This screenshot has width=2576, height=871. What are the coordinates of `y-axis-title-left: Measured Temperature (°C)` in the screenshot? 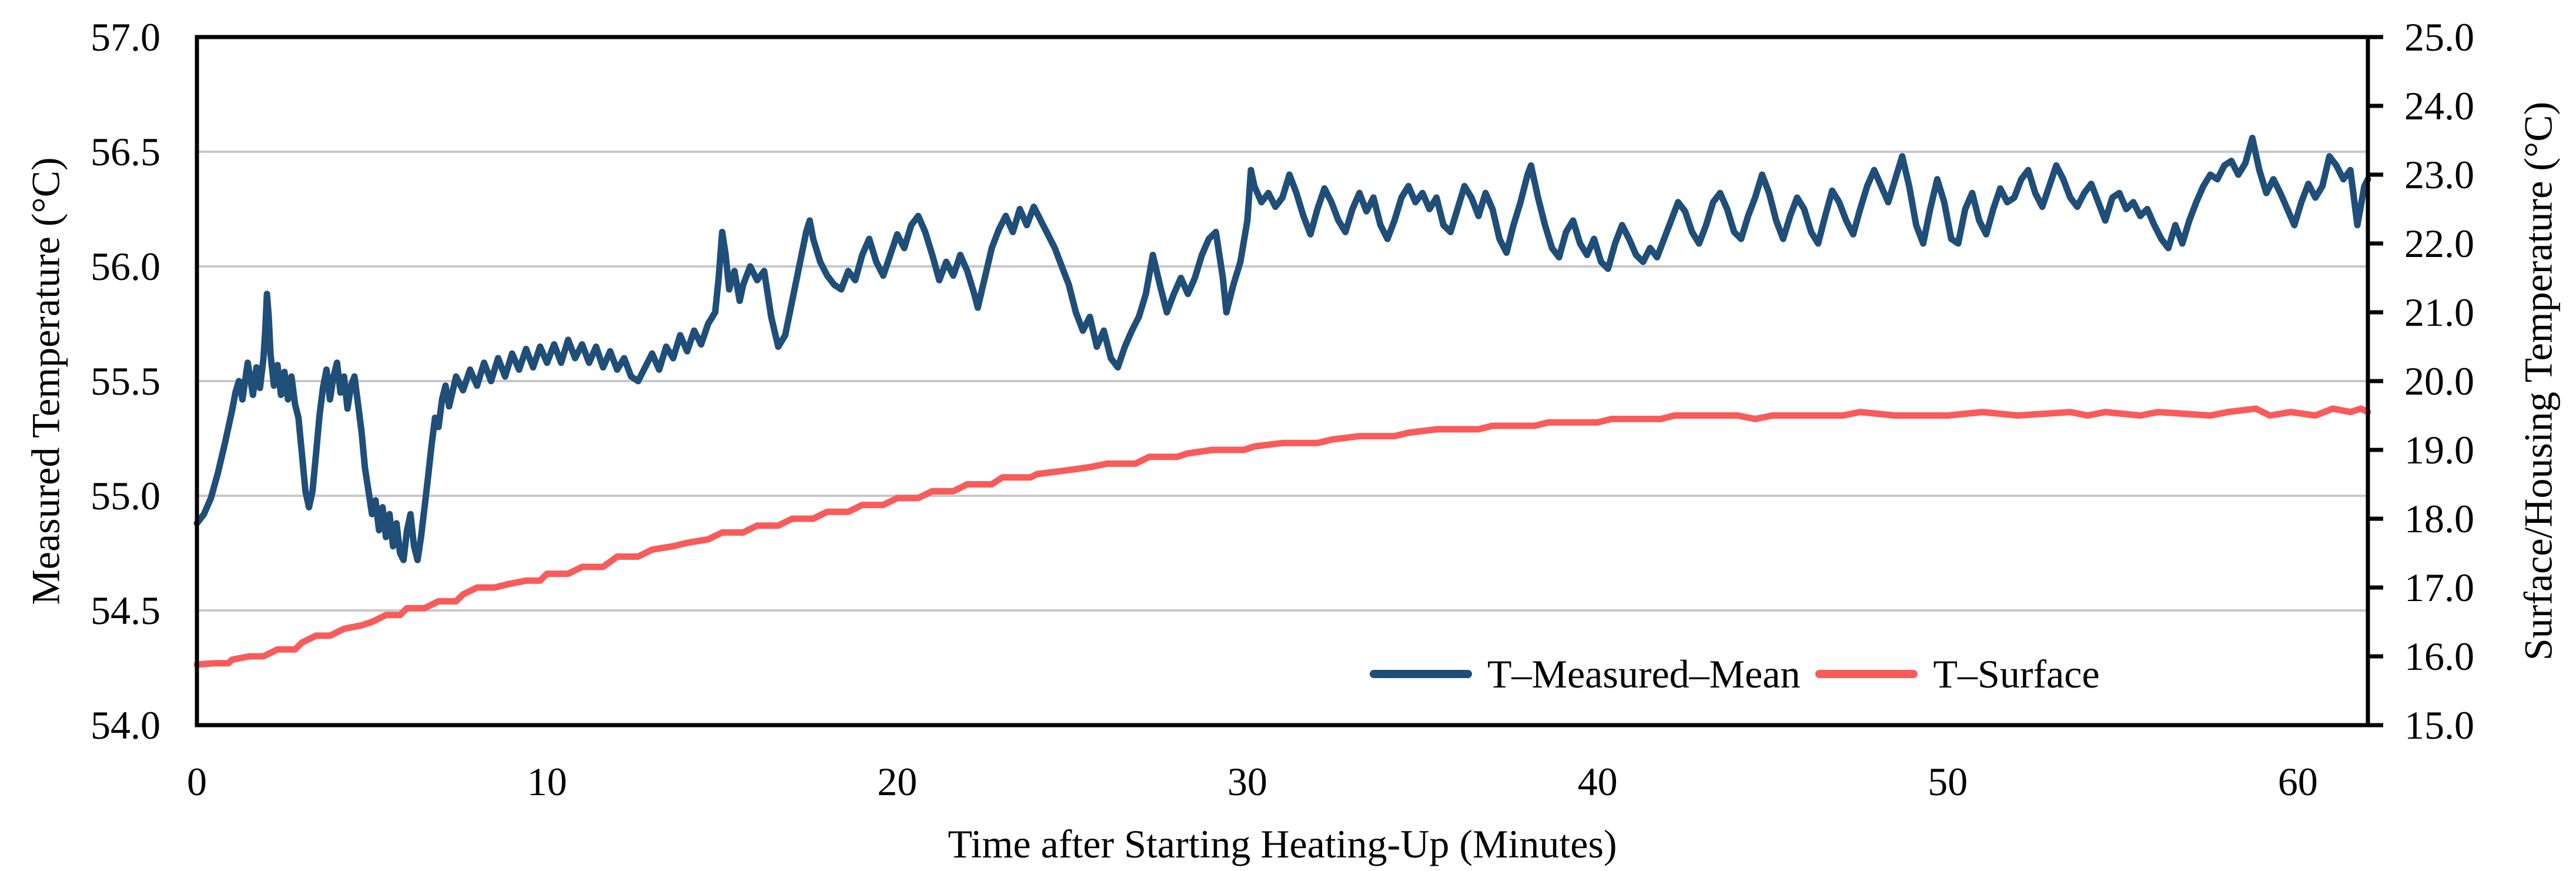 It's located at (45, 381).